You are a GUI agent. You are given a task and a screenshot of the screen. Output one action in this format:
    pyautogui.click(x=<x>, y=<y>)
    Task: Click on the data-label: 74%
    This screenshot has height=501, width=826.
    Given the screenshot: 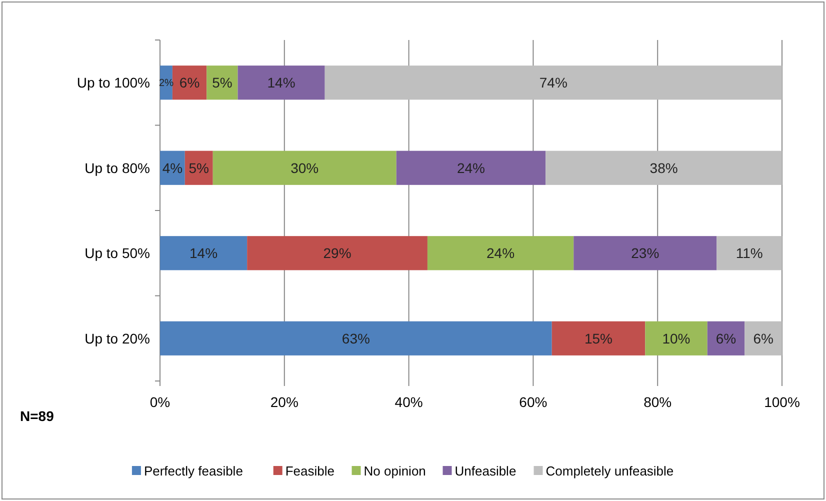 What is the action you would take?
    pyautogui.click(x=553, y=82)
    